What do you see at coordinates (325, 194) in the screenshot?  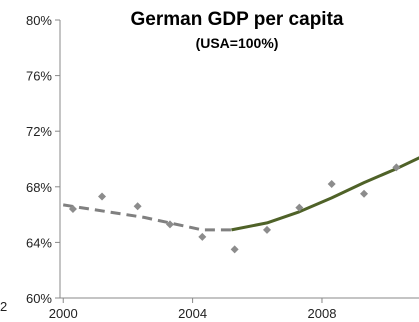 I see `trend-line-solid` at bounding box center [325, 194].